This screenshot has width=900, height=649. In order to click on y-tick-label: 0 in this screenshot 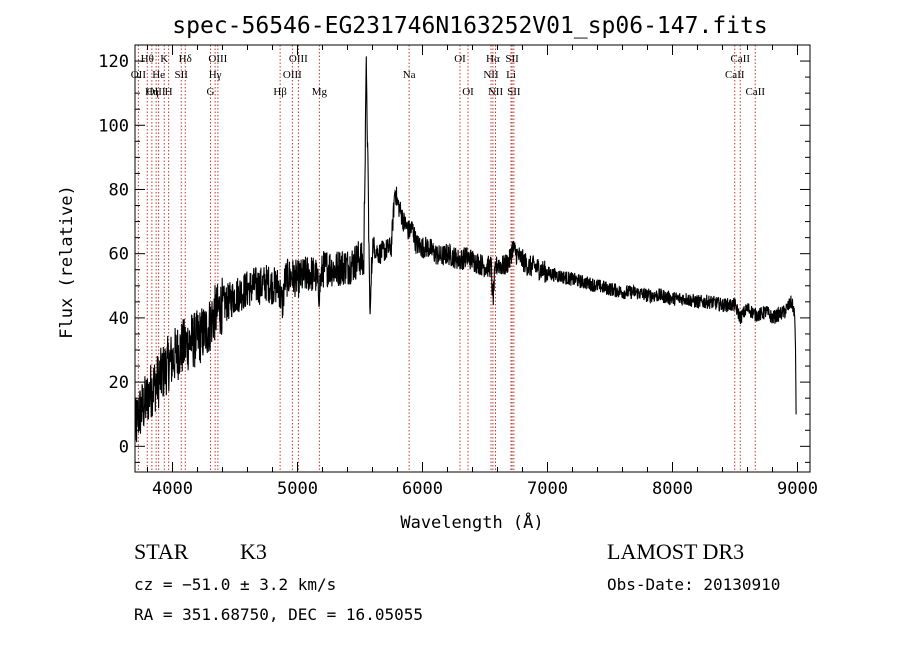, I will do `click(124, 447)`.